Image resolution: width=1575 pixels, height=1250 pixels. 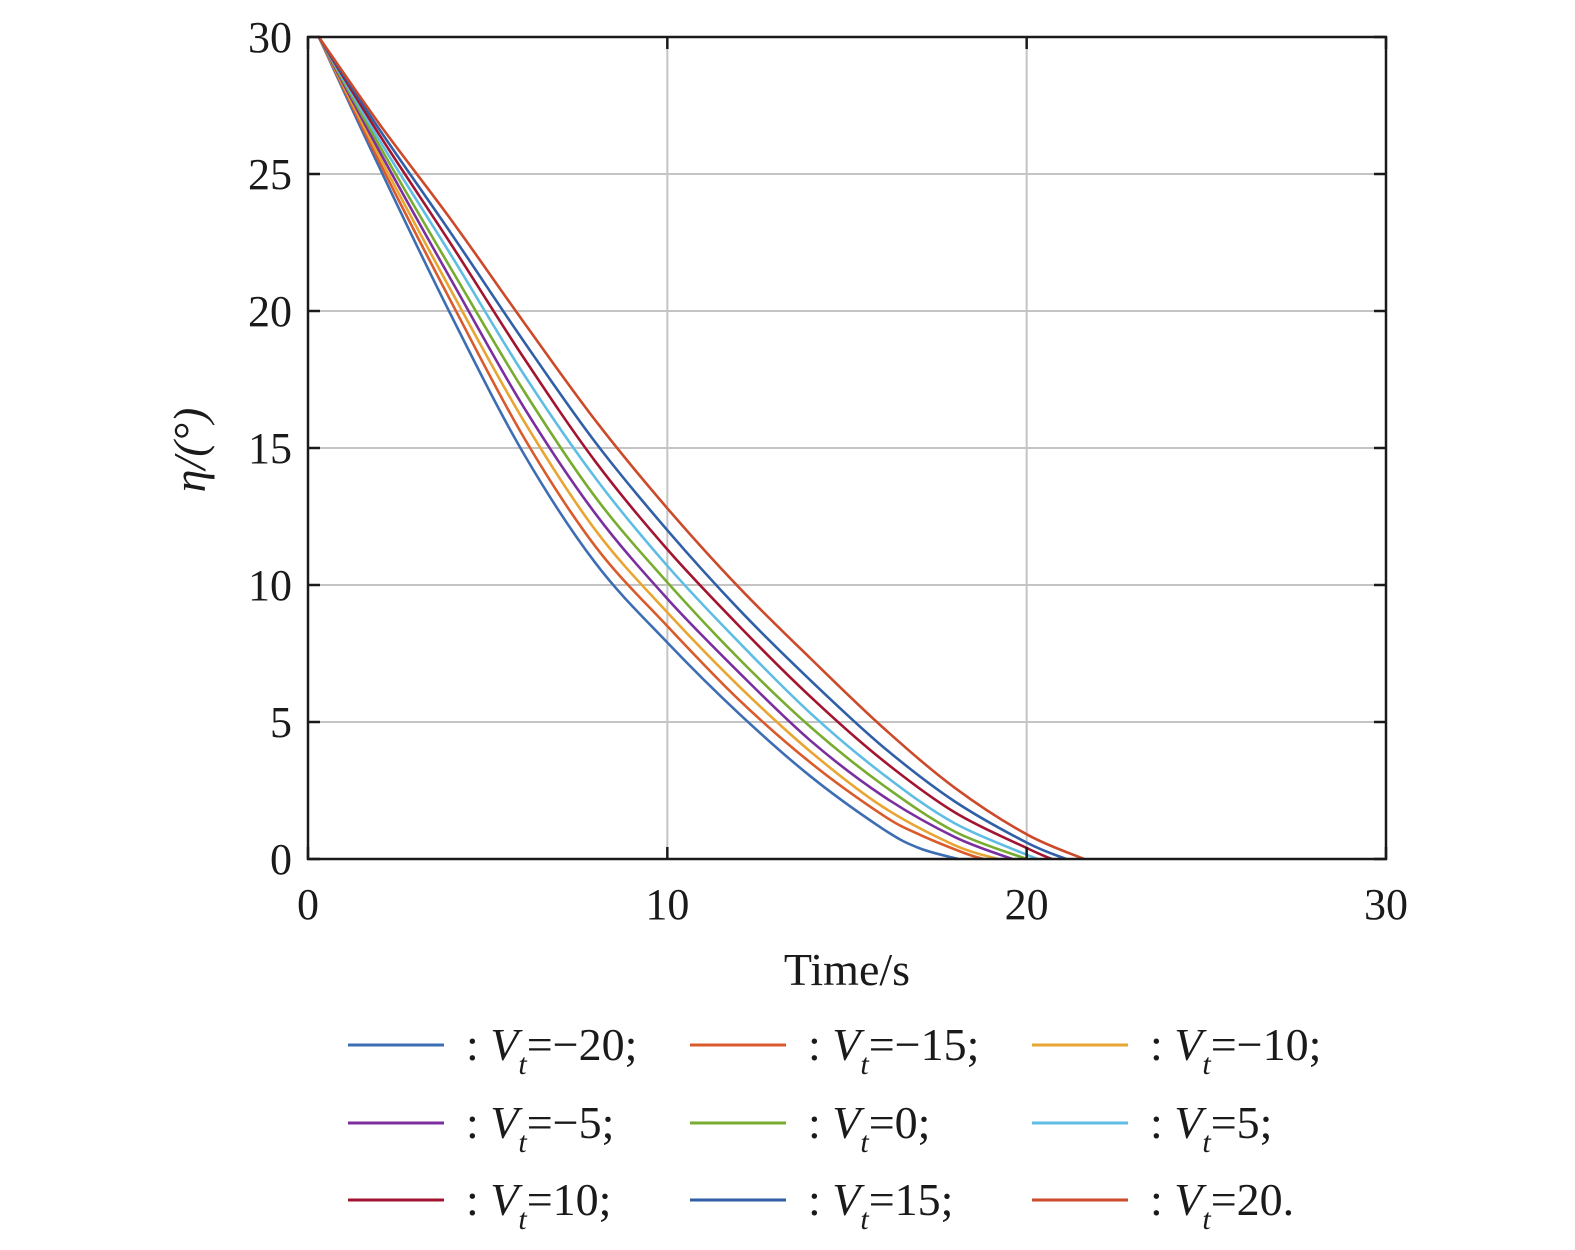 I want to click on legend-label: : Vt=−5;, so click(x=540, y=1128).